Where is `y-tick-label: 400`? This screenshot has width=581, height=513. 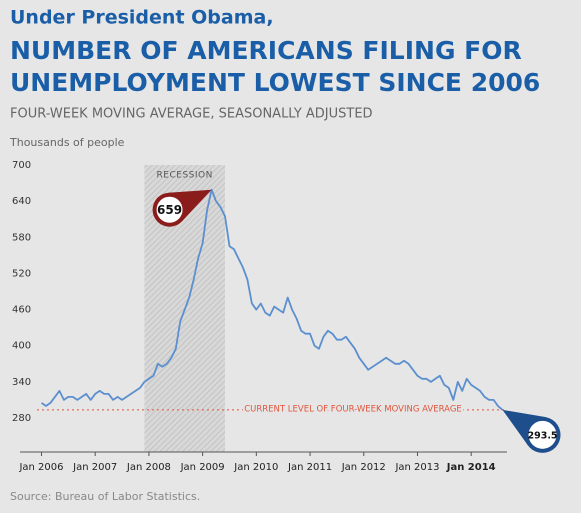 y-tick-label: 400 is located at coordinates (21, 346).